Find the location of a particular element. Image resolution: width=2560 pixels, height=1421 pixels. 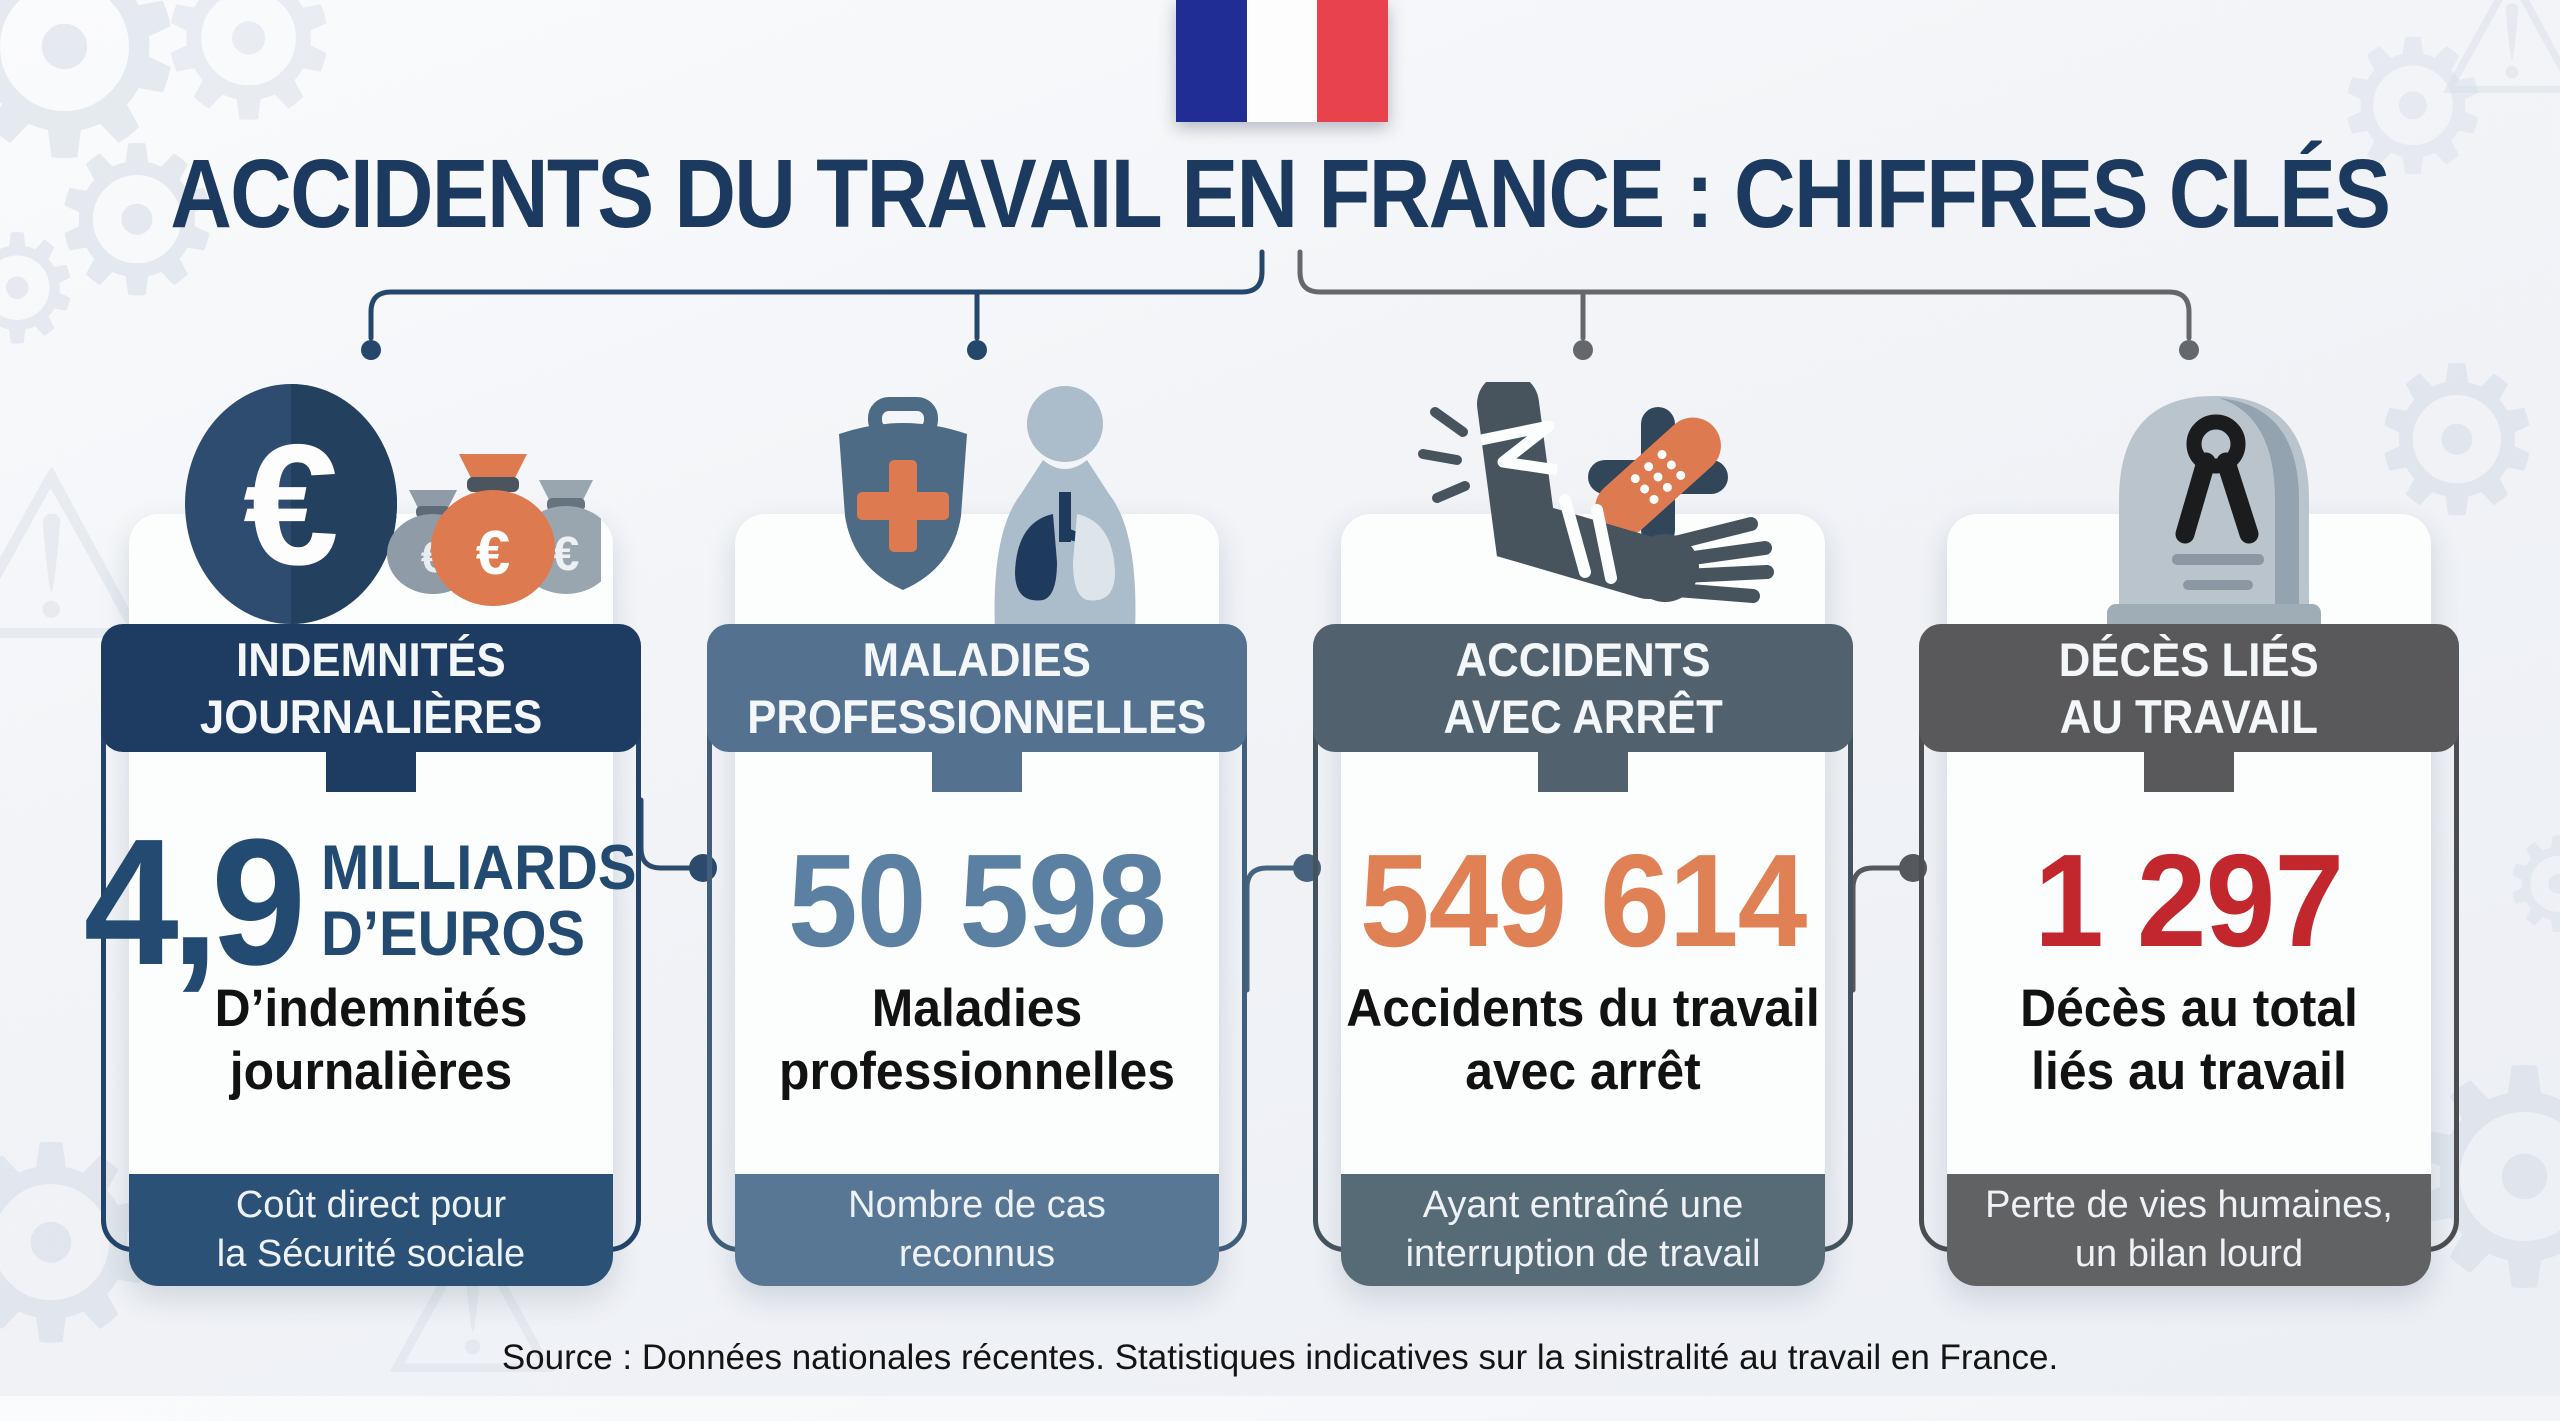

stat-value: 1 297 is located at coordinates (2189, 900).